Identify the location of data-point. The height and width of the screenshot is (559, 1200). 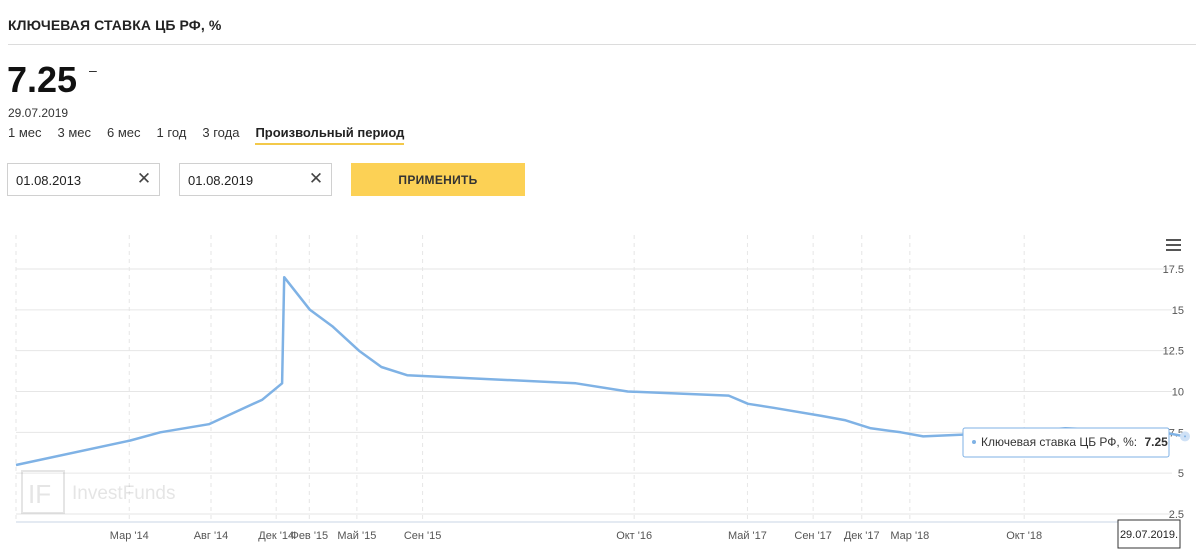
(1185, 436).